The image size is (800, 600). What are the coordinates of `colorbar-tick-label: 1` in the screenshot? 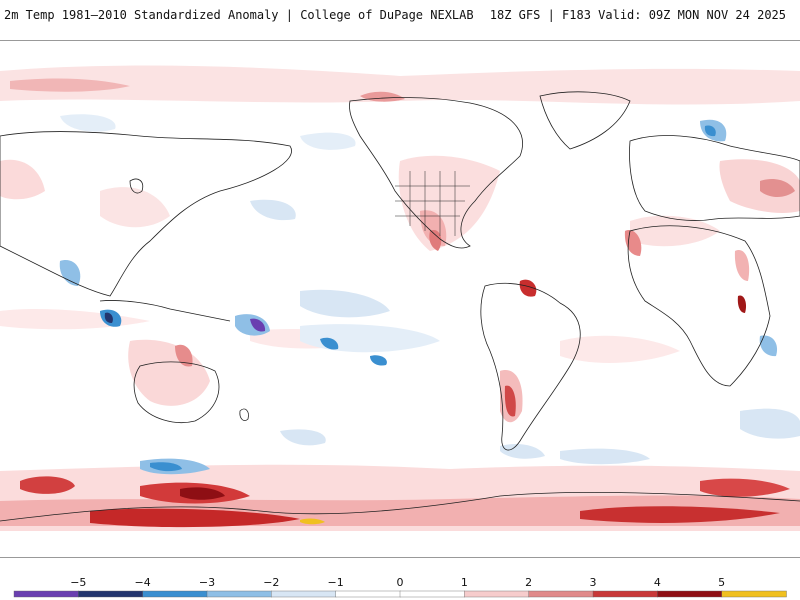 It's located at (464, 582).